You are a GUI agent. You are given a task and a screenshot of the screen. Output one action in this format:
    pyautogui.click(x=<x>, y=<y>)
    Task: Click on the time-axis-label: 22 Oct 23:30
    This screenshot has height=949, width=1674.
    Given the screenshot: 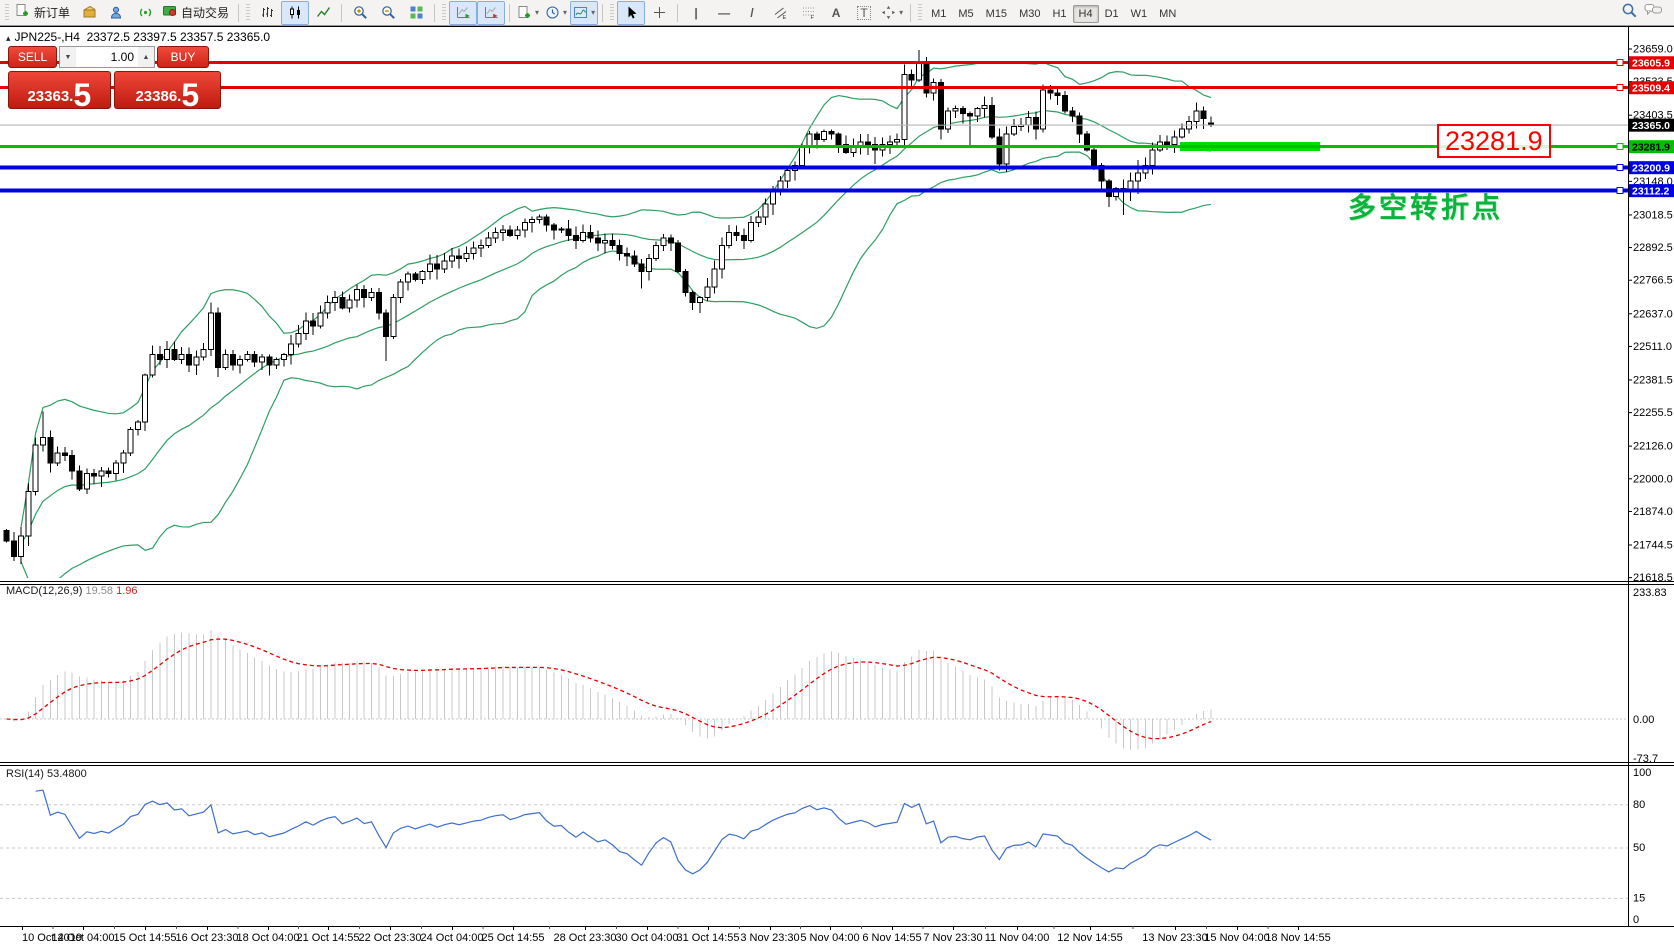 What is the action you would take?
    pyautogui.click(x=390, y=938)
    